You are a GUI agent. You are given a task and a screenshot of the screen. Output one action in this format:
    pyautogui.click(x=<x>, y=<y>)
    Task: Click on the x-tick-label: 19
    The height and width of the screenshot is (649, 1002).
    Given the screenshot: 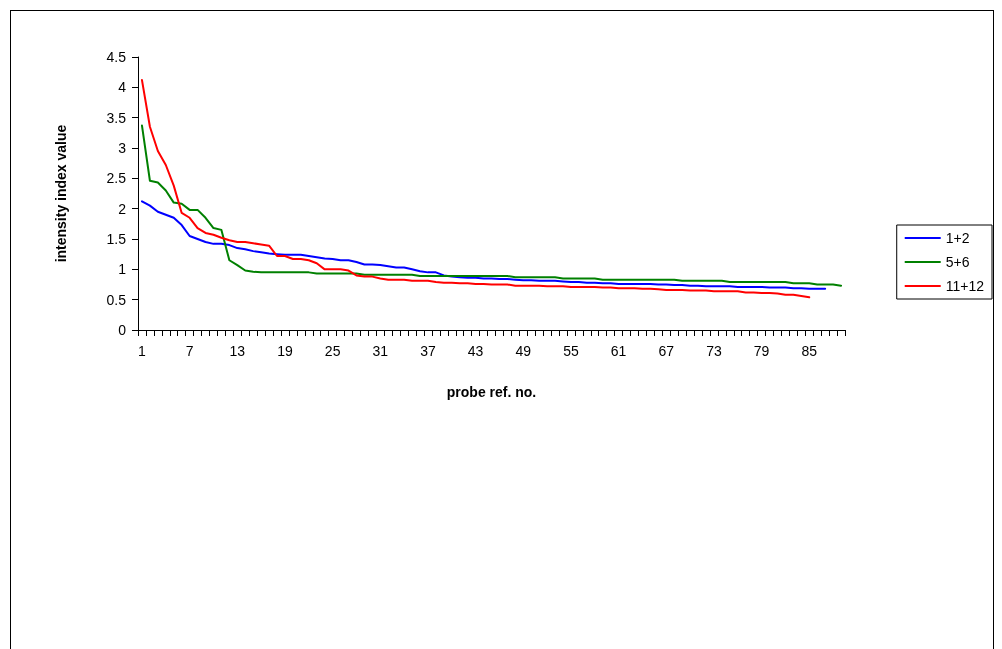 What is the action you would take?
    pyautogui.click(x=285, y=351)
    